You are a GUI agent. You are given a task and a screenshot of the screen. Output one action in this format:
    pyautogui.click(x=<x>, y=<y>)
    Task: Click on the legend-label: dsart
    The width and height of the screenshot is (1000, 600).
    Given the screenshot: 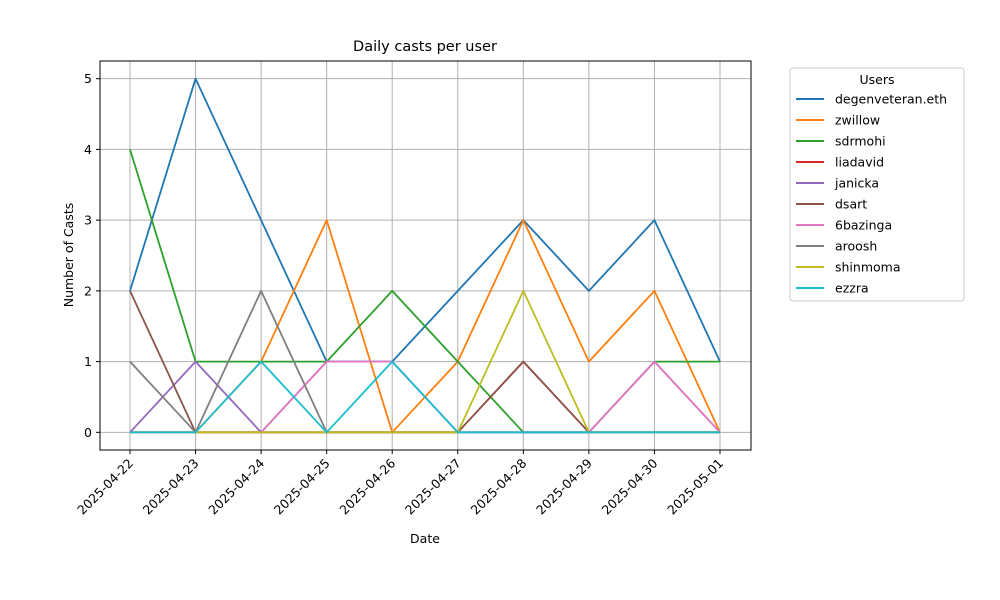 What is the action you would take?
    pyautogui.click(x=851, y=204)
    